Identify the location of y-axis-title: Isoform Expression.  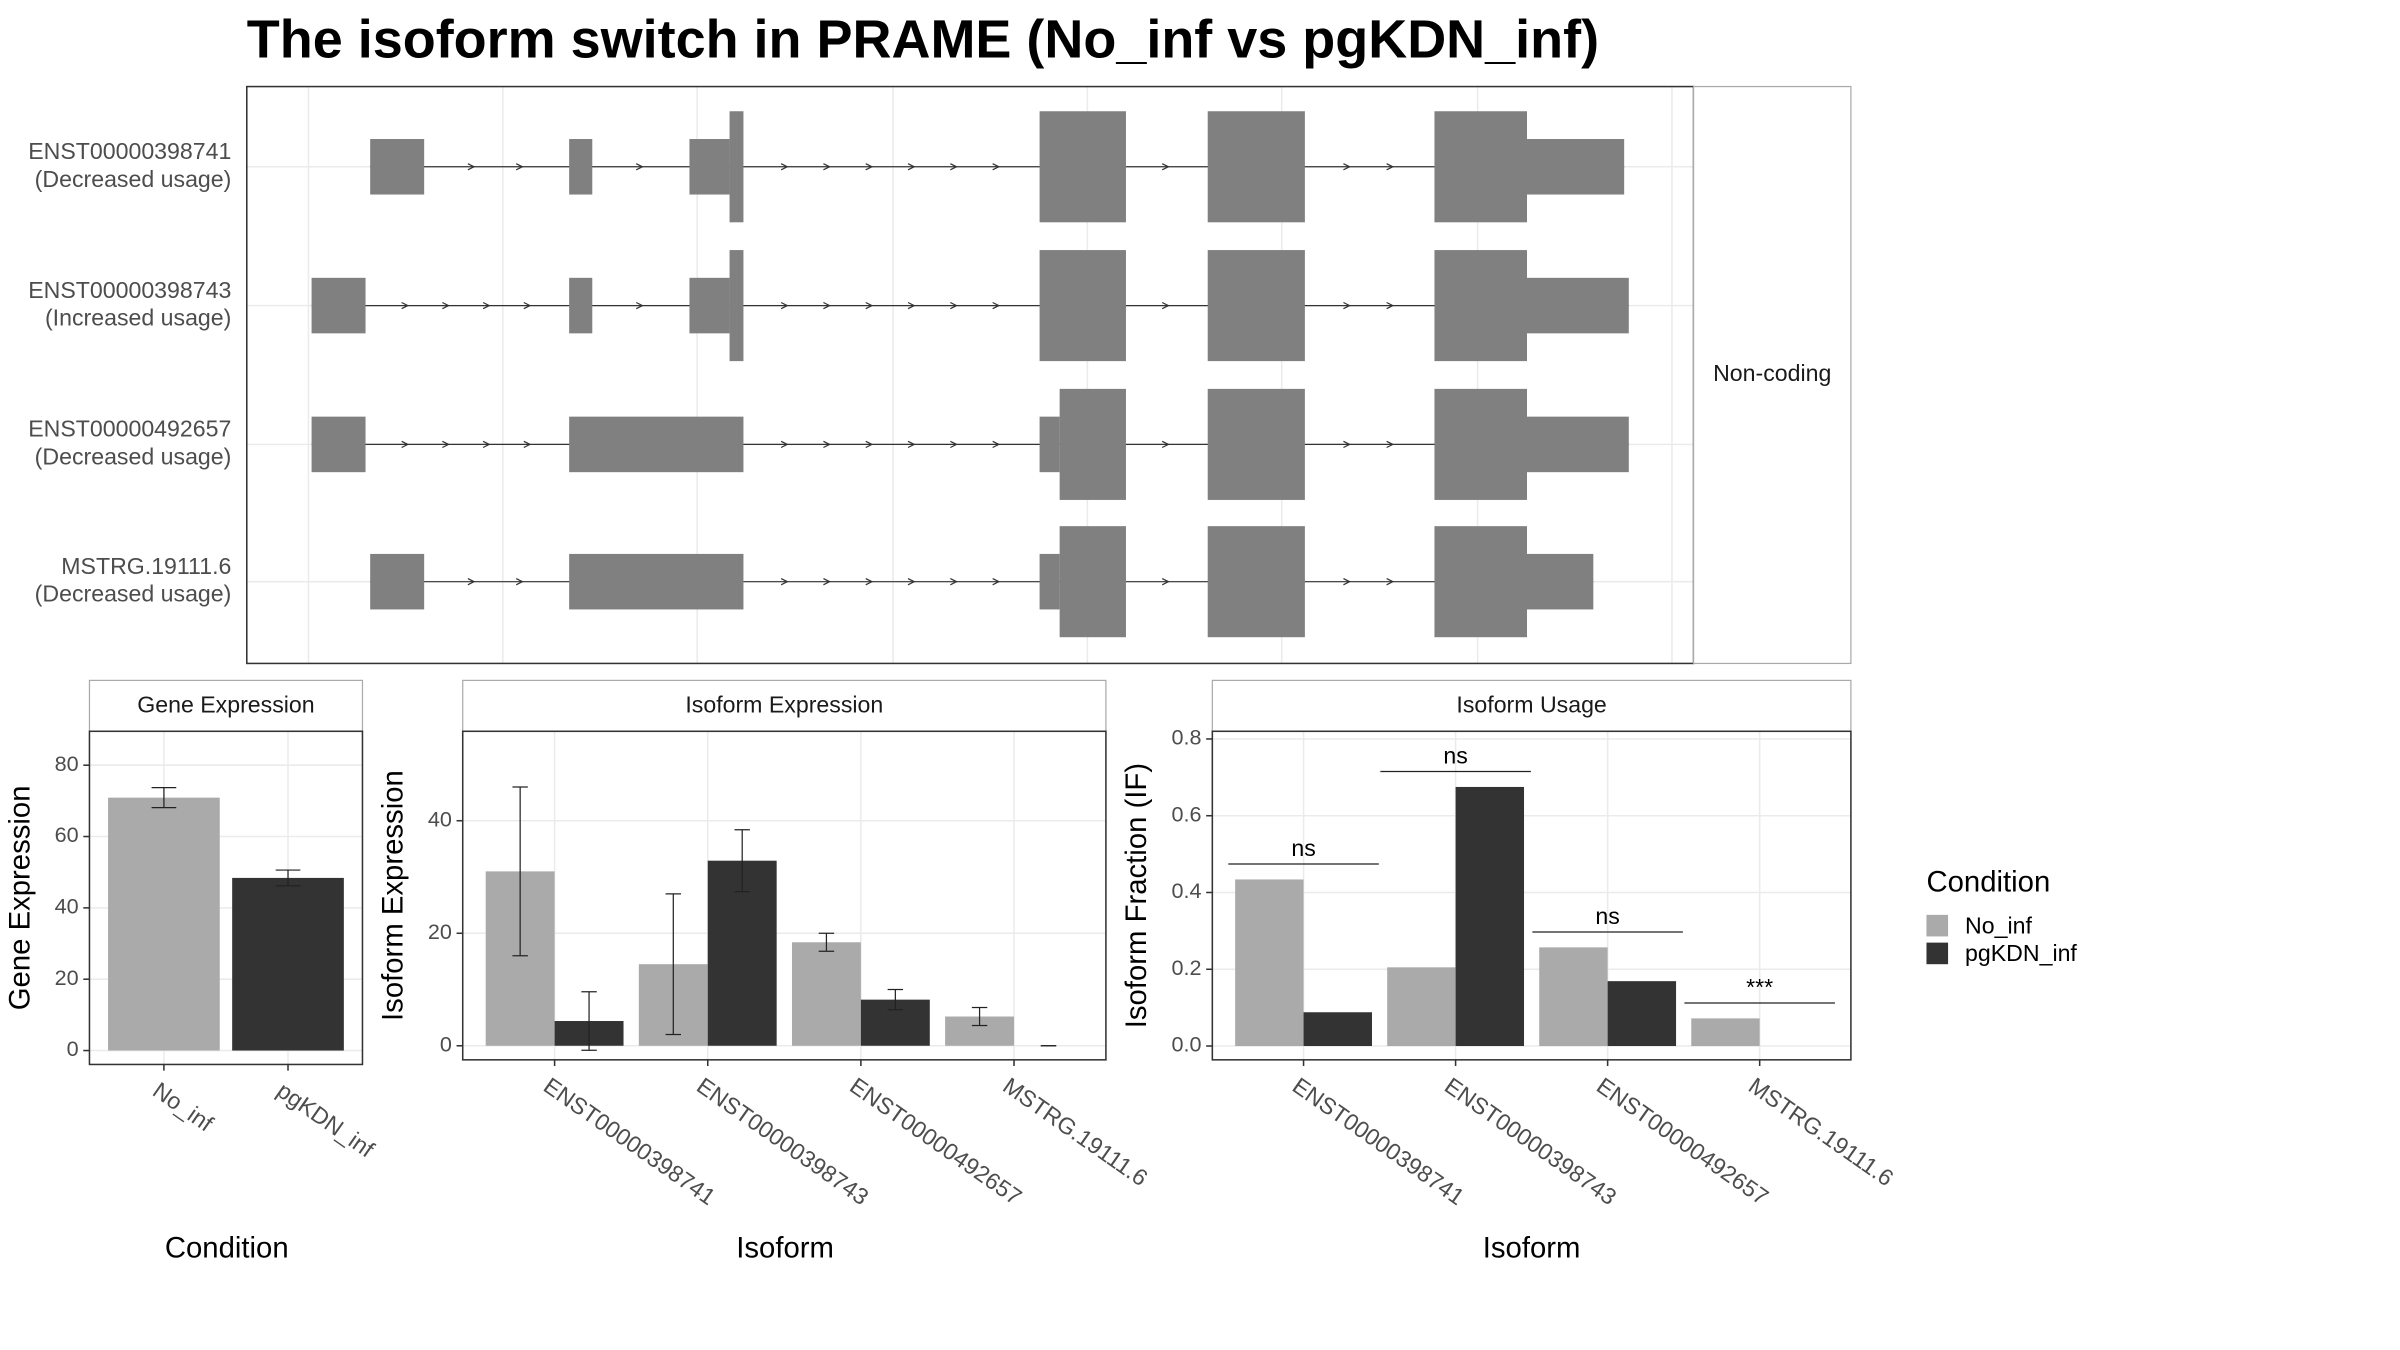
(393, 895).